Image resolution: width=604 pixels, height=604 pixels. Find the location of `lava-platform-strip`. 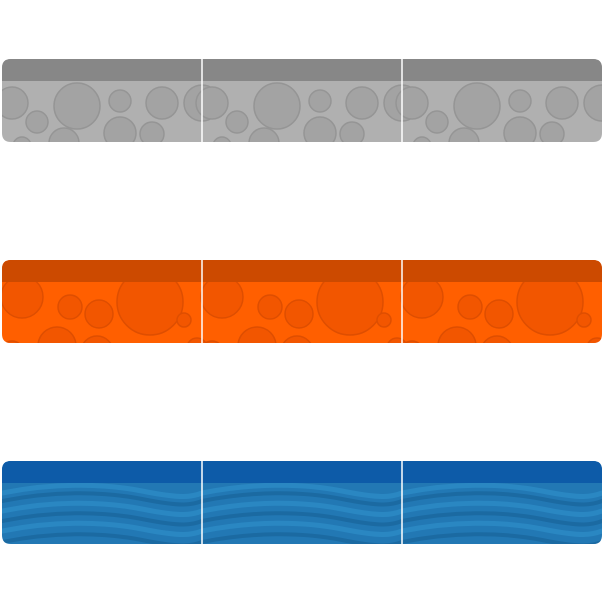

lava-platform-strip is located at coordinates (302, 301).